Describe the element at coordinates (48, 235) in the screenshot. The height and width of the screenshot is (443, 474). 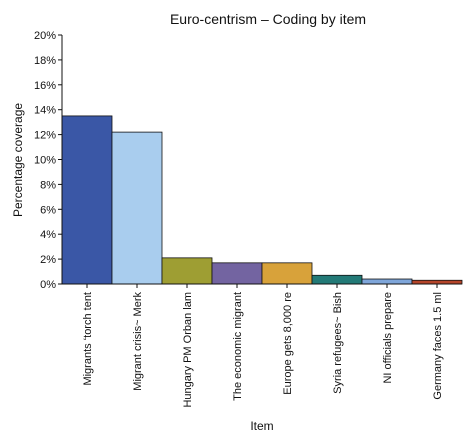
I see `y-tick-label: 4%` at that location.